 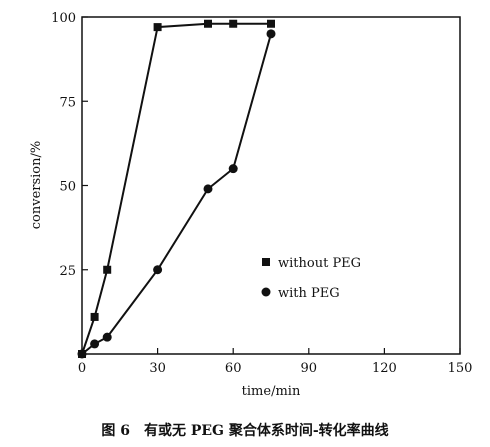 What do you see at coordinates (36, 185) in the screenshot?
I see `y-axis-label: conversion/%` at bounding box center [36, 185].